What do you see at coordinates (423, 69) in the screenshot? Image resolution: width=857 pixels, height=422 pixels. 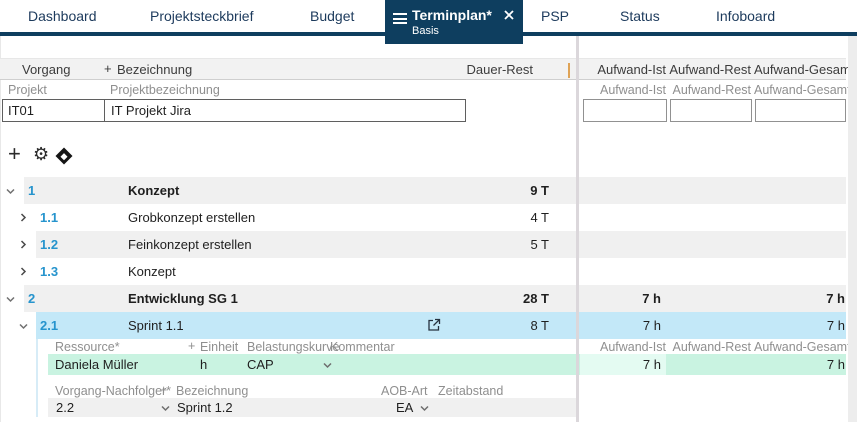 I see `column-header-row` at bounding box center [423, 69].